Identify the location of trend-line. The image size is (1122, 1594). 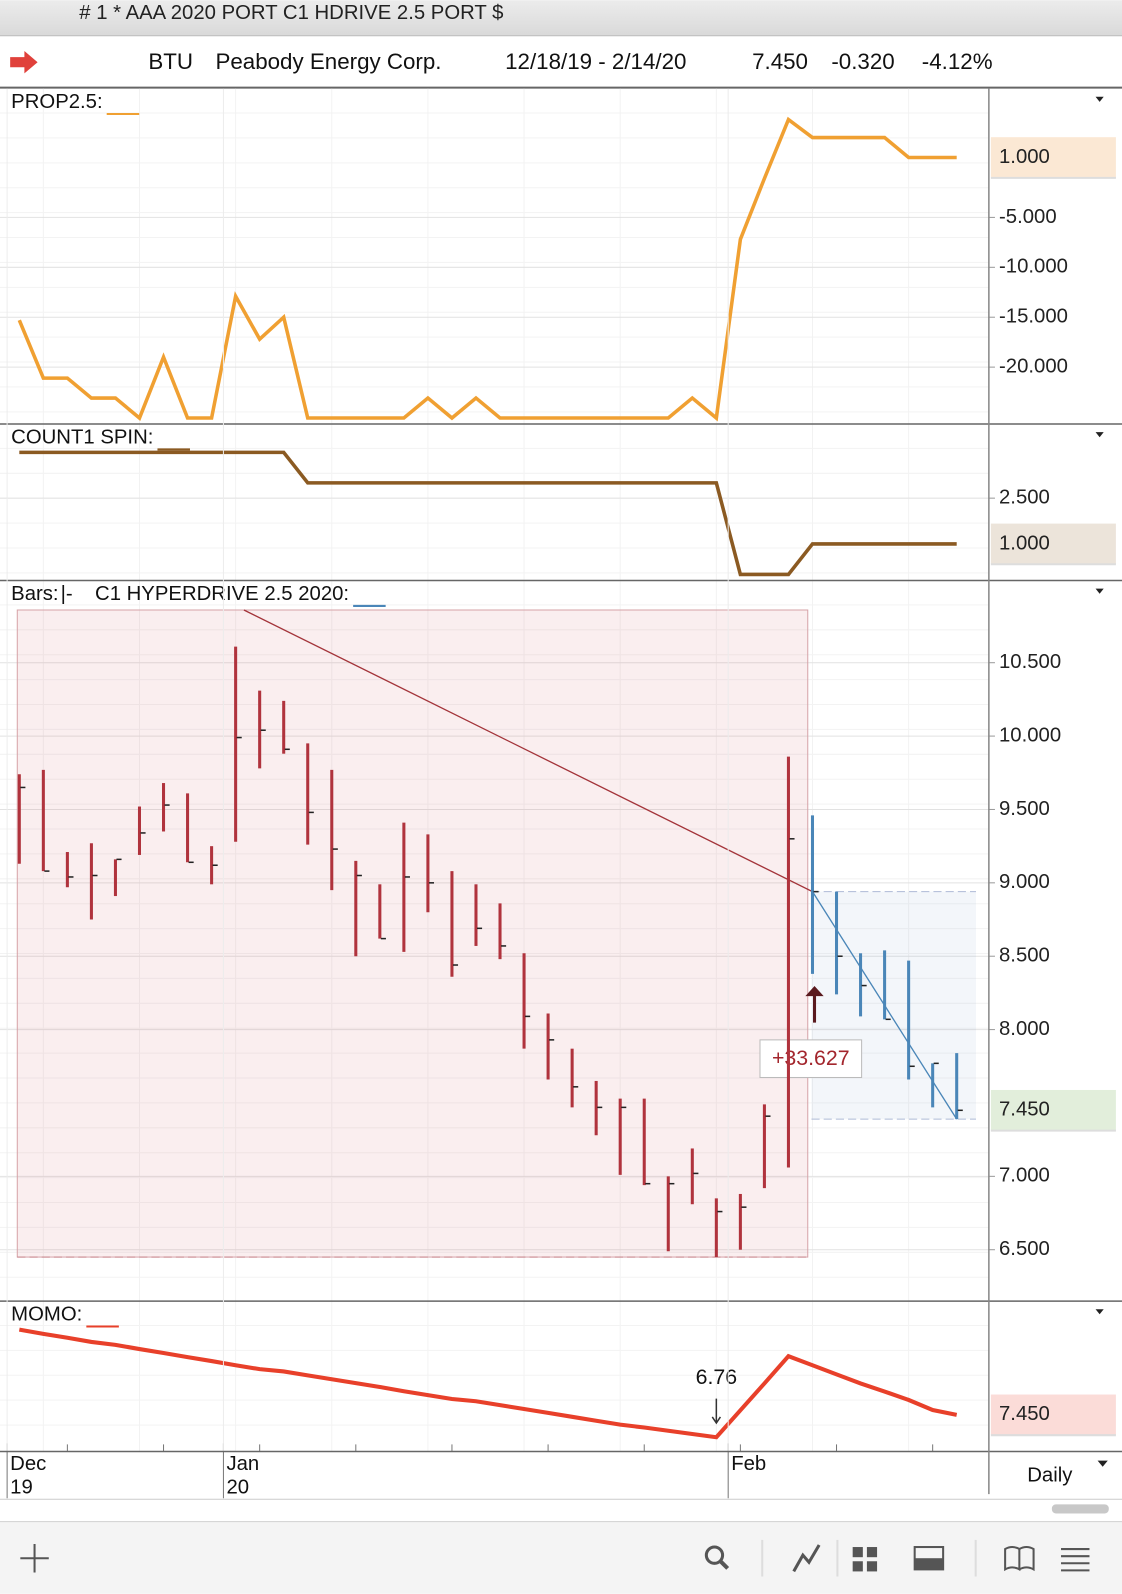
(528, 751).